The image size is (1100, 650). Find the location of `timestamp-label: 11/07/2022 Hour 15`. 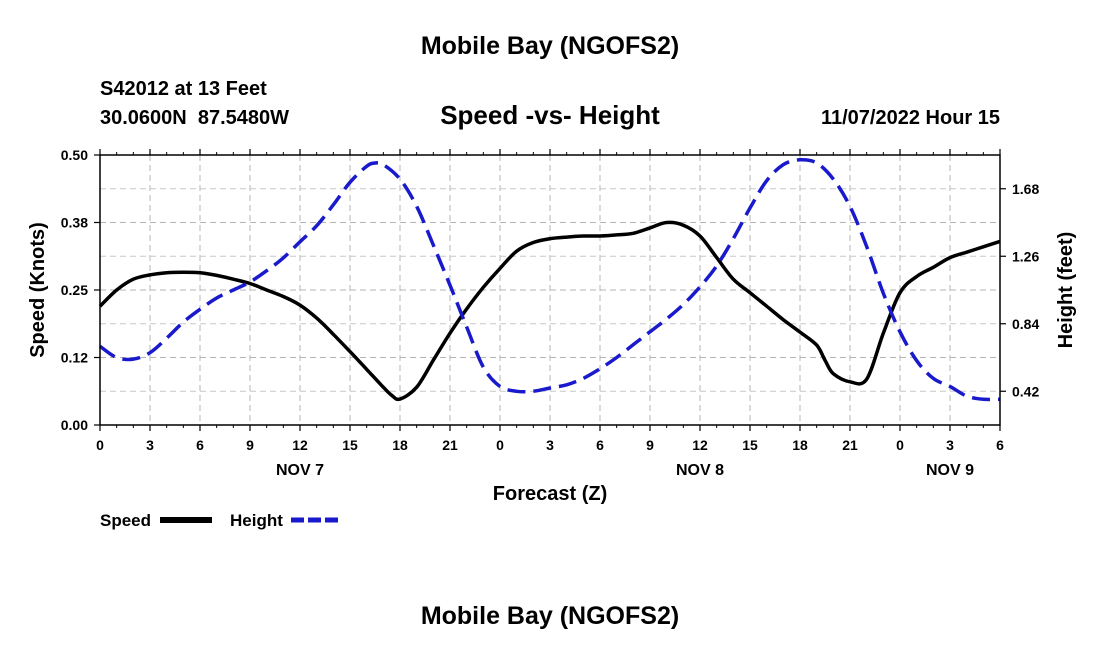

timestamp-label: 11/07/2022 Hour 15 is located at coordinates (910, 118).